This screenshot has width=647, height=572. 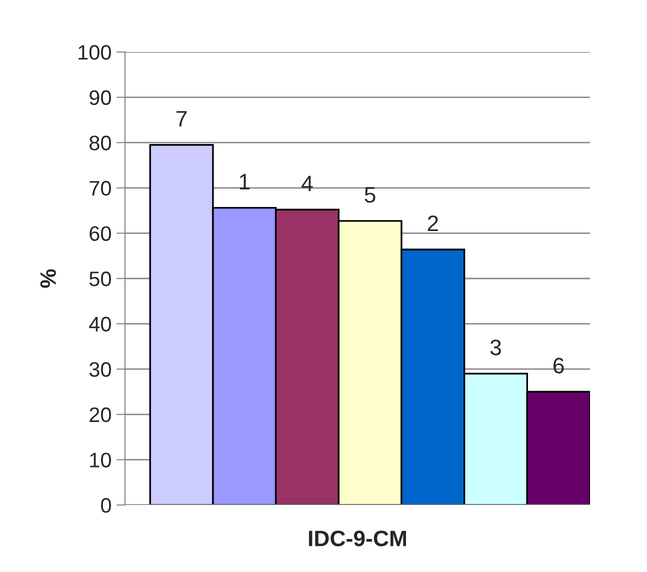 What do you see at coordinates (559, 366) in the screenshot?
I see `x-tick-label: 6` at bounding box center [559, 366].